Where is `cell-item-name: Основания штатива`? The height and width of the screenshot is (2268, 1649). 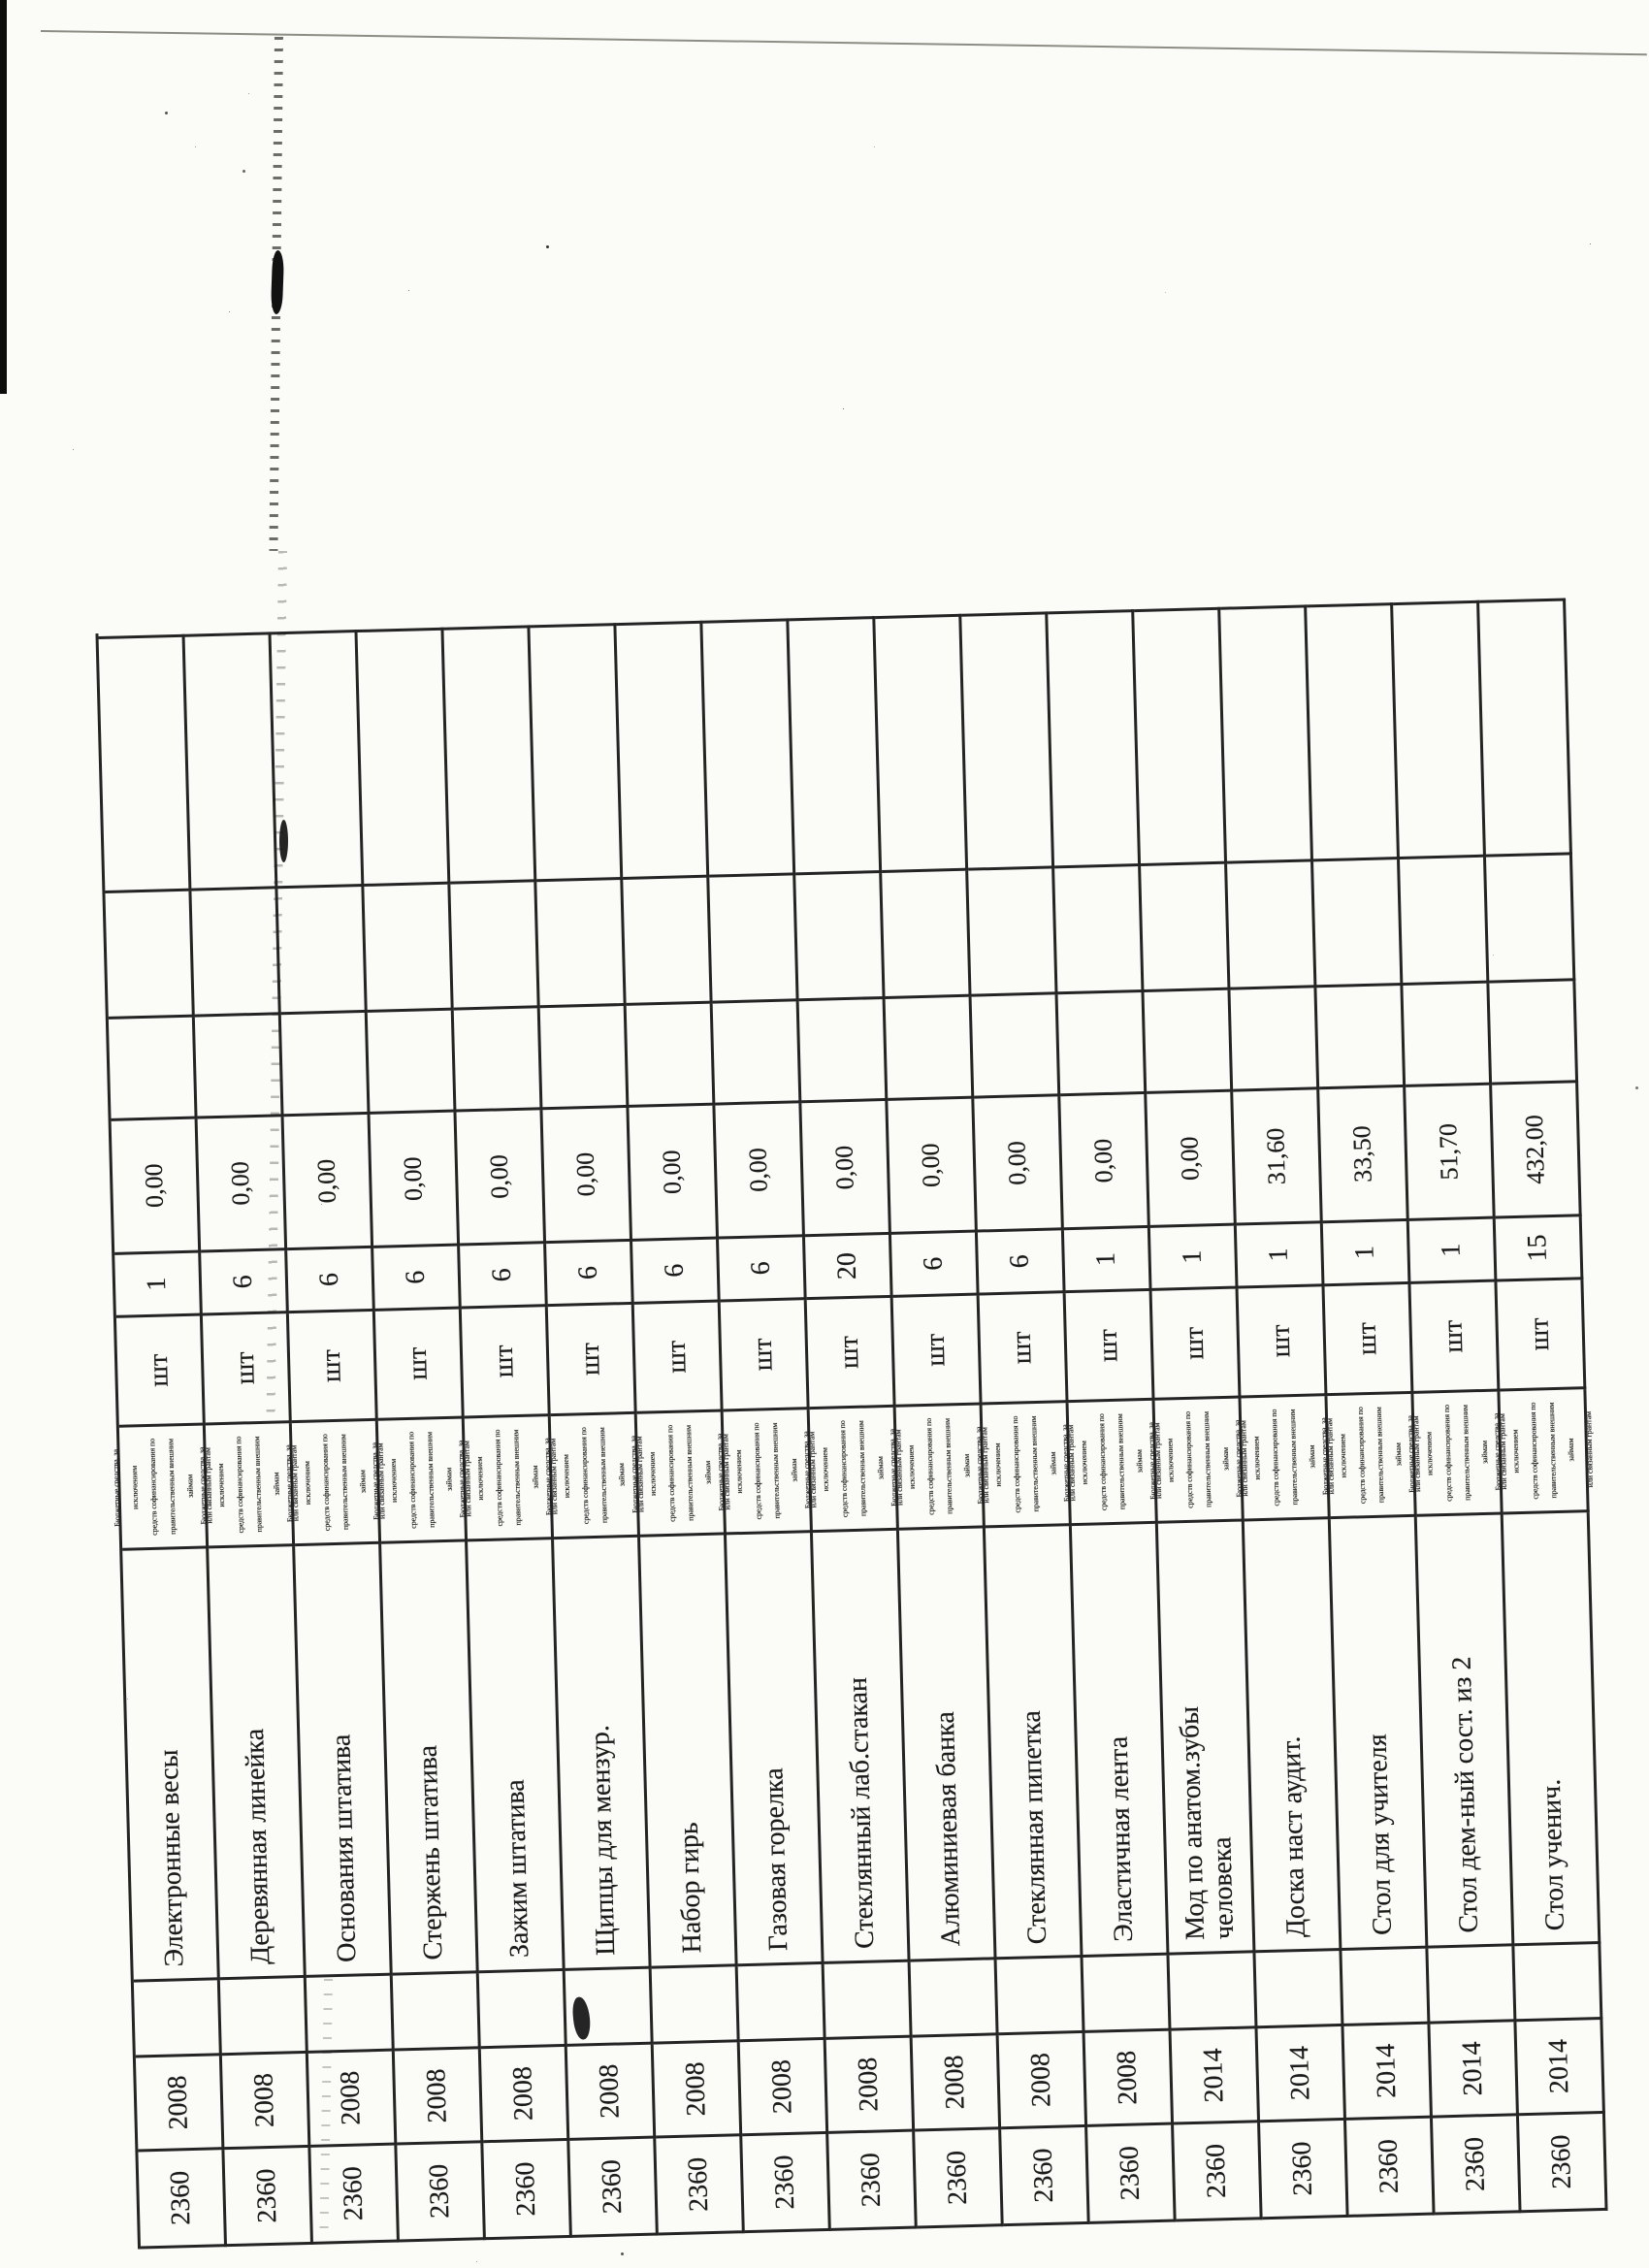 cell-item-name: Основания штатива is located at coordinates (344, 1760).